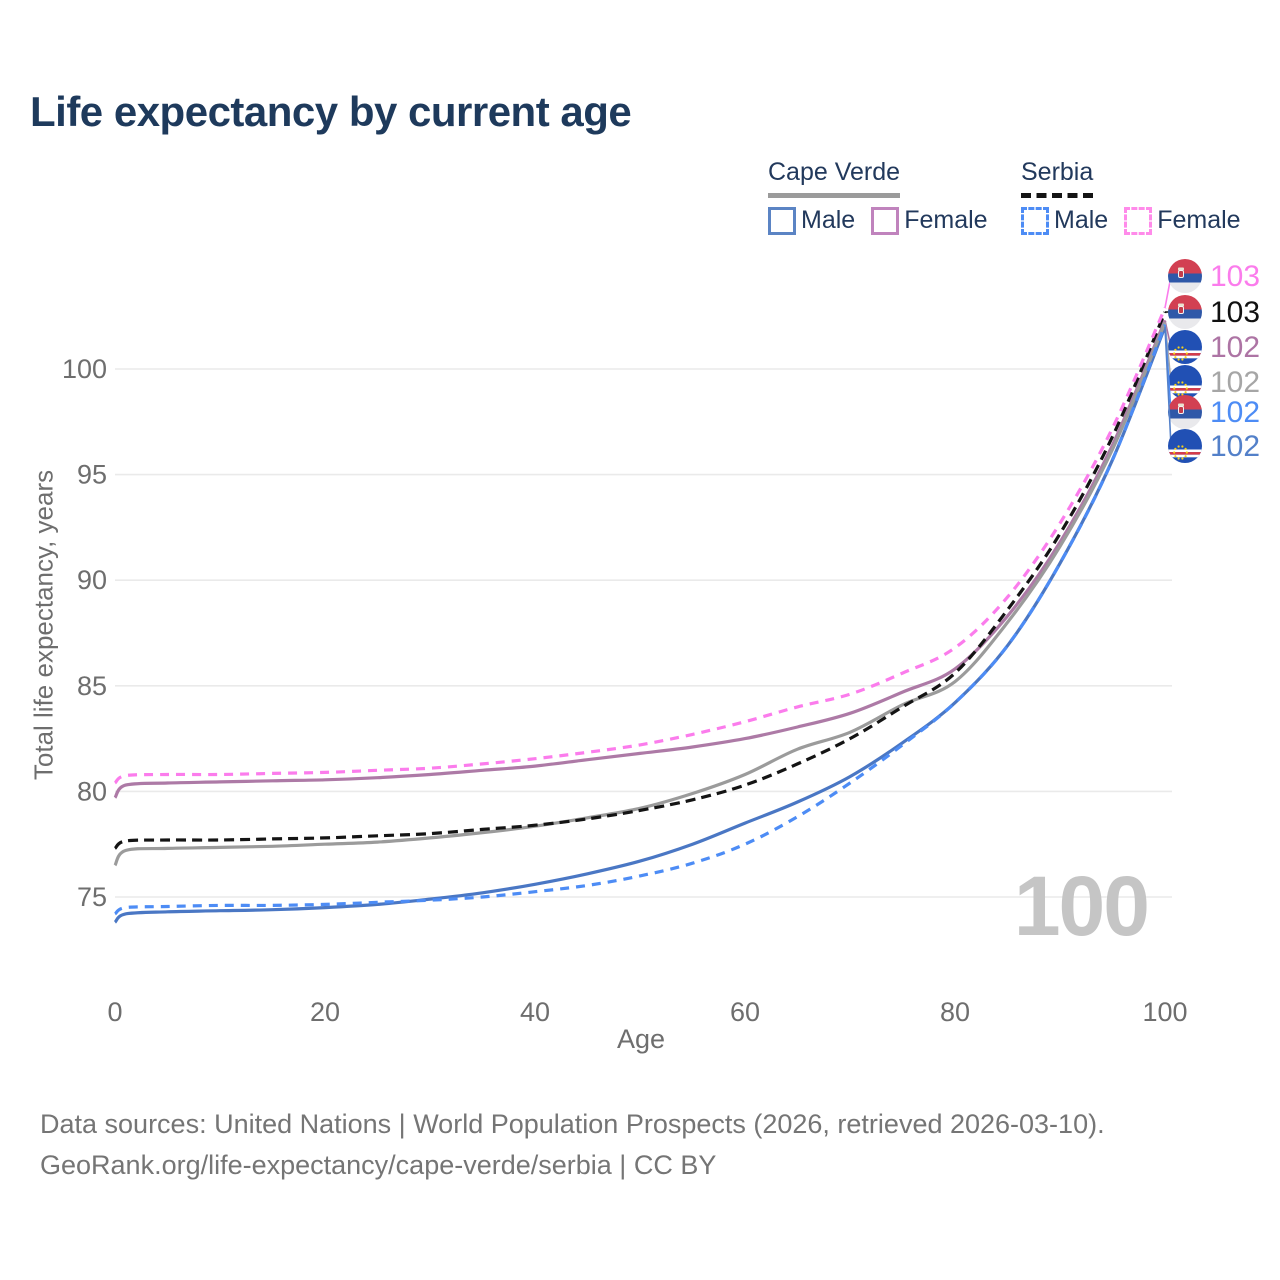  I want to click on x-tick-label: 60, so click(745, 1012).